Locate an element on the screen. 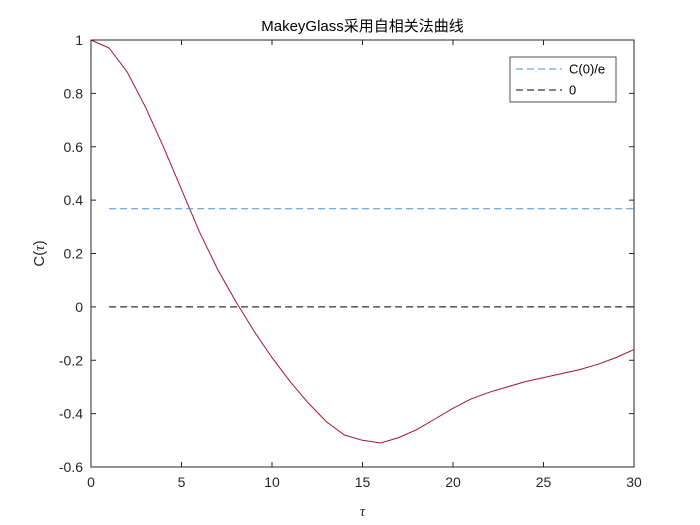 This screenshot has height=525, width=700. y-axis-title-suffix: ) is located at coordinates (39, 242).